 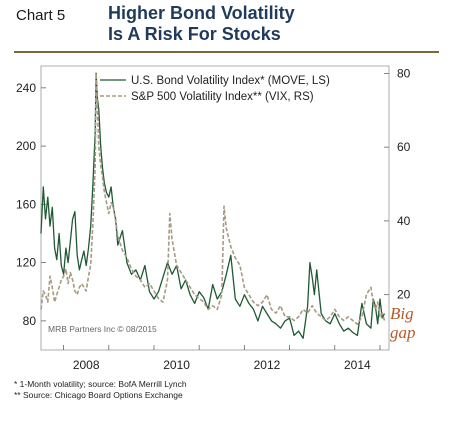 What do you see at coordinates (26, 88) in the screenshot?
I see `left-tick-label: 240` at bounding box center [26, 88].